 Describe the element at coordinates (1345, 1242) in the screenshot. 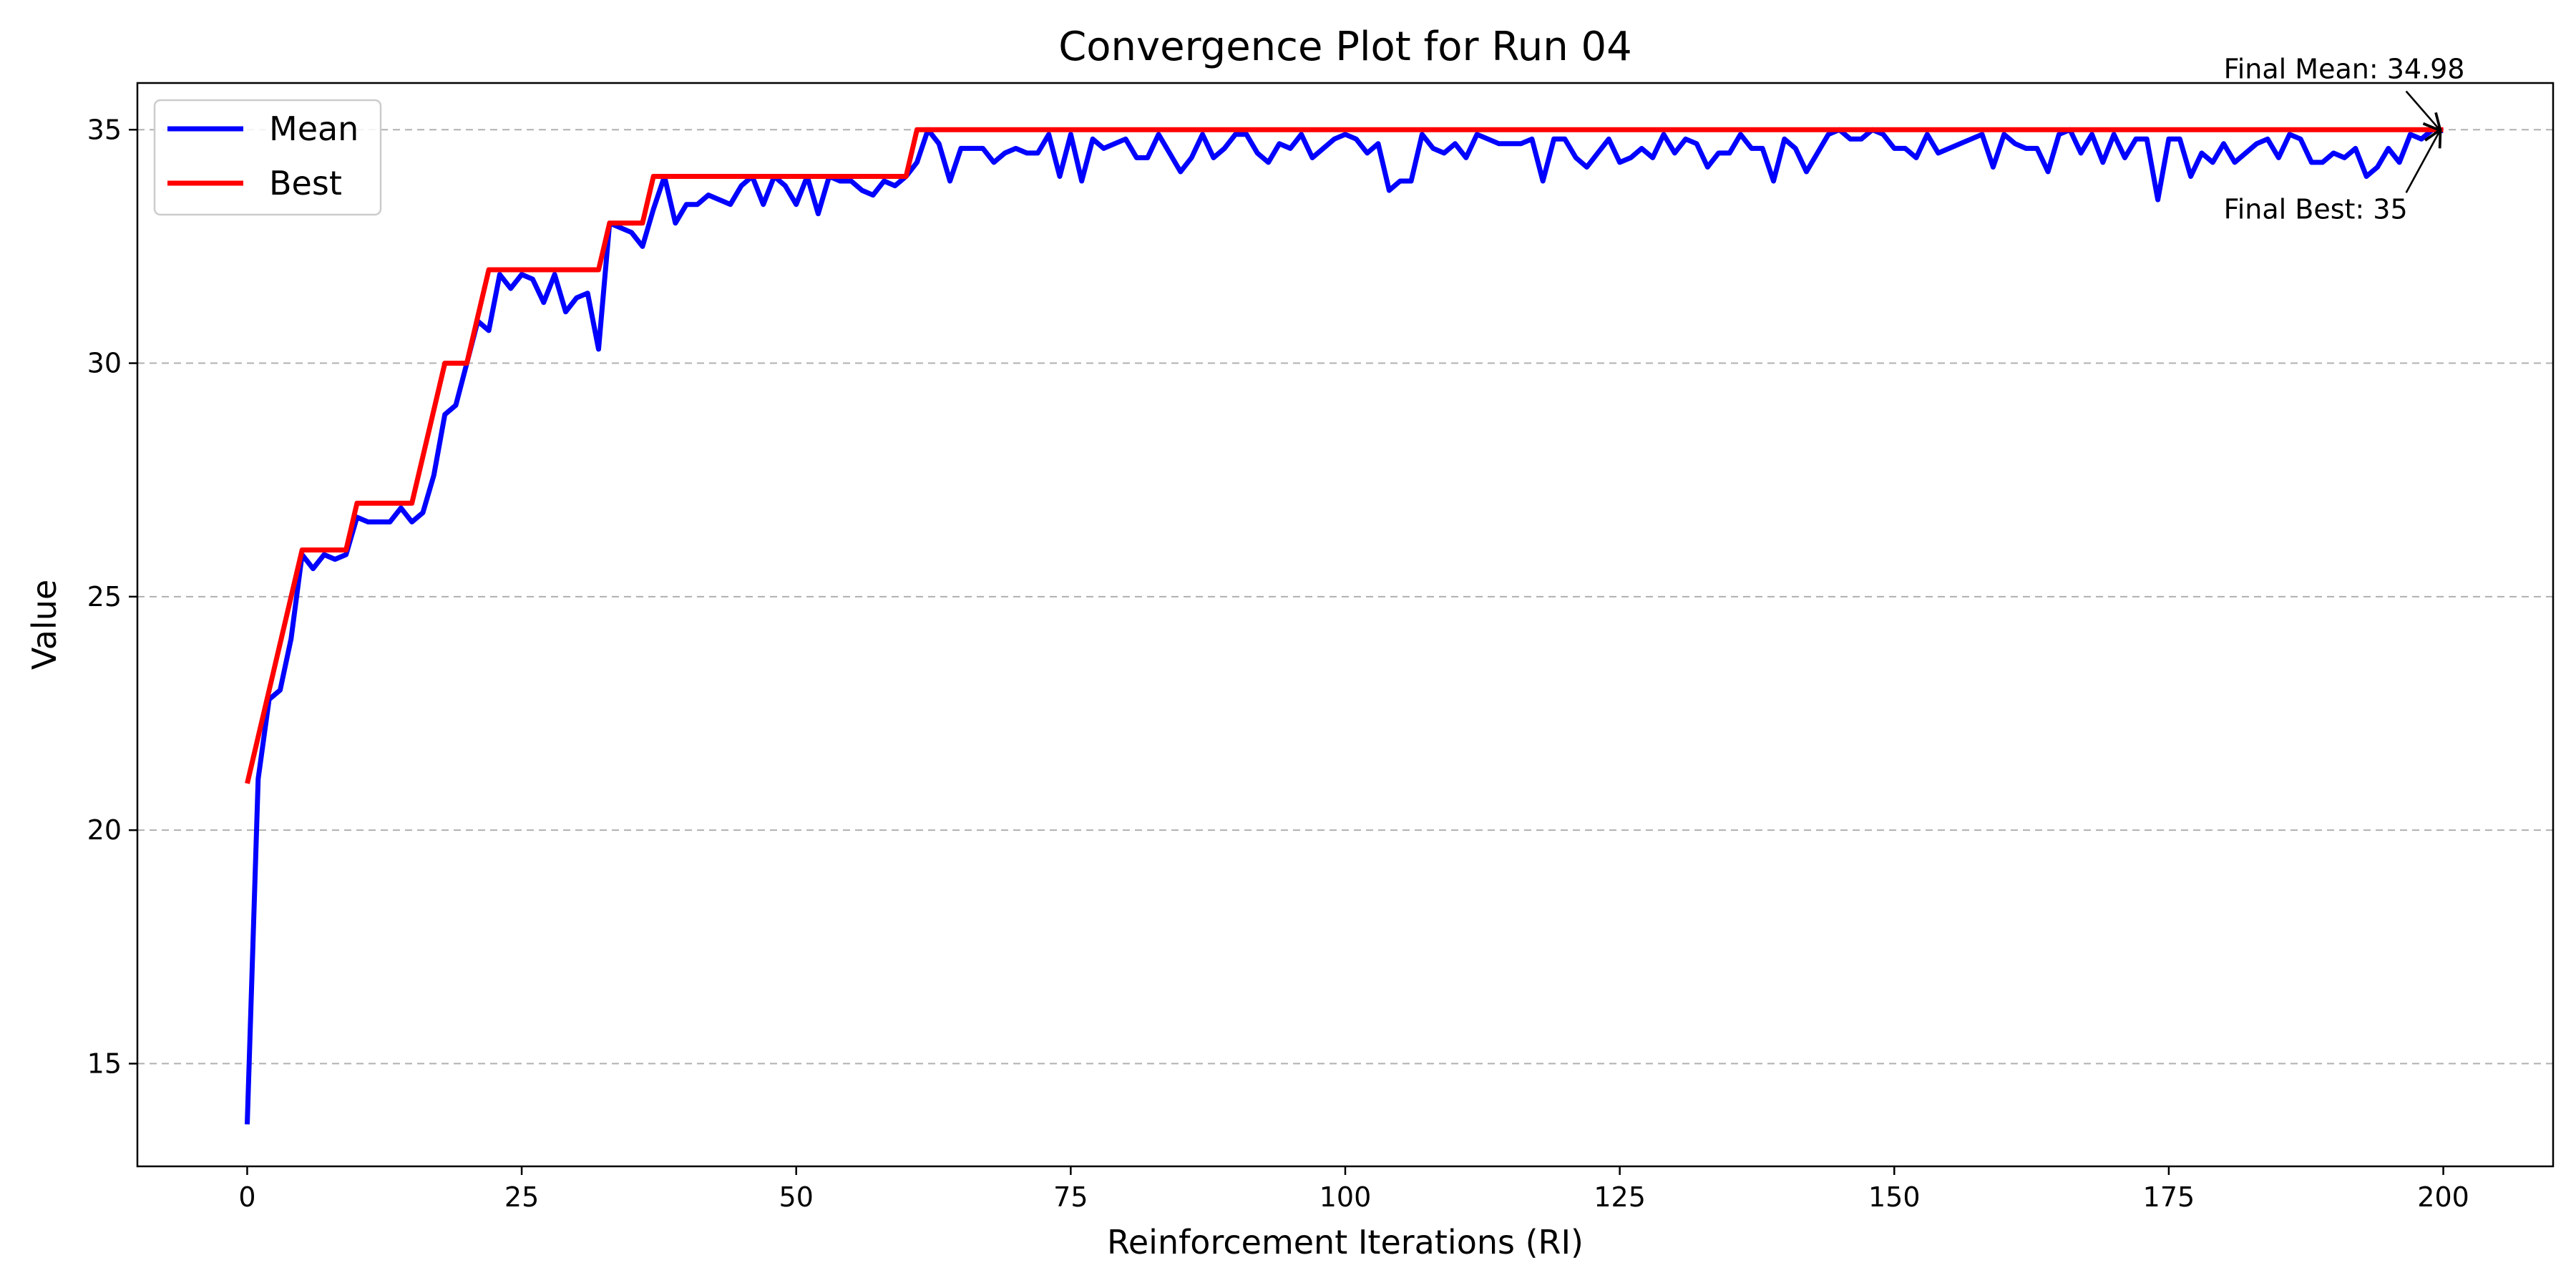

I see `x-axis-label: Reinforcement Iterations (RI)` at that location.